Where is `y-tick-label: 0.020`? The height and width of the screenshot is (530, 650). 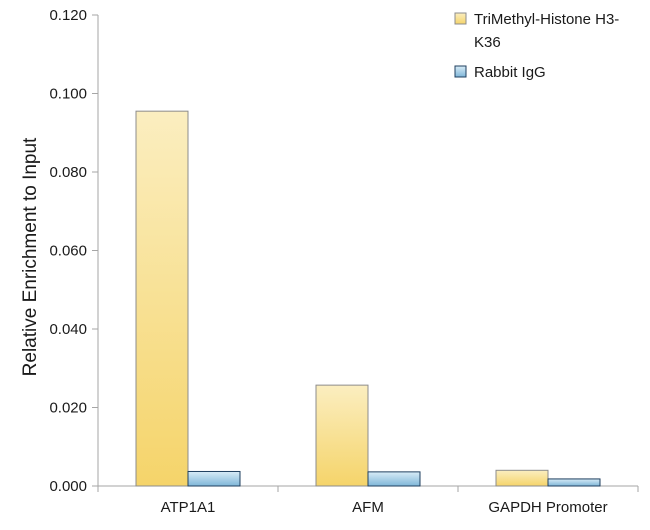
y-tick-label: 0.020 is located at coordinates (68, 408).